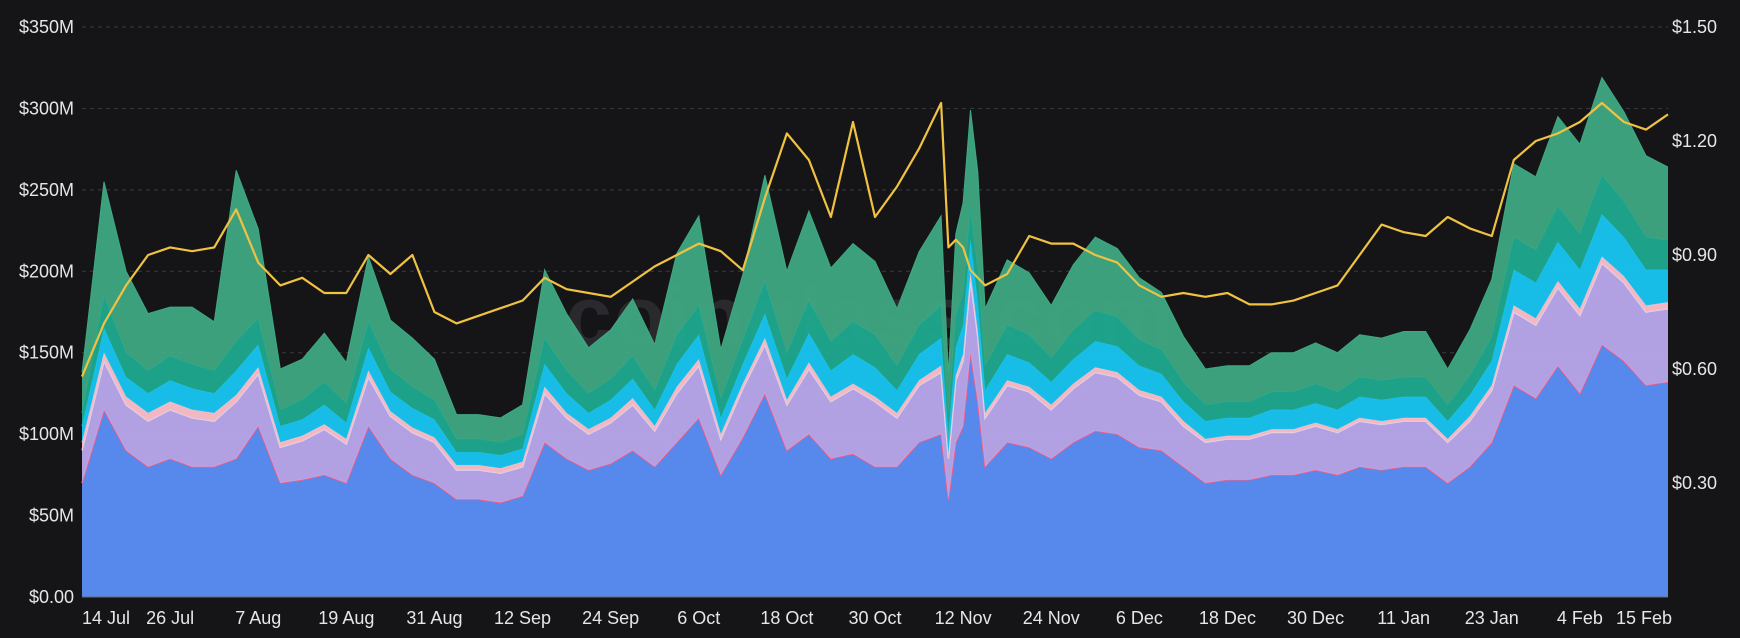  I want to click on y-right-tick-label: $0.90, so click(1694, 255).